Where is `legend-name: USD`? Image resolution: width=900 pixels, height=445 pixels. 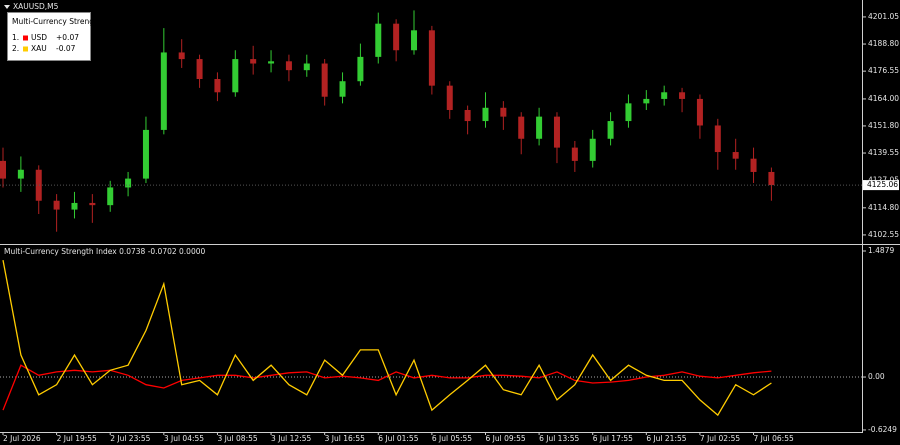
legend-name: USD is located at coordinates (39, 37).